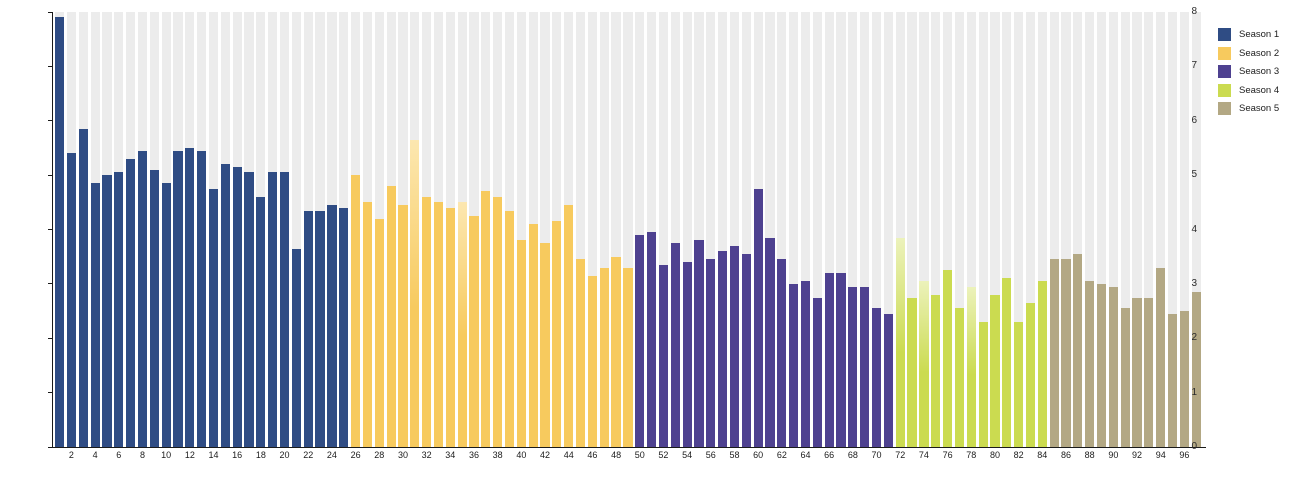 This screenshot has height=500, width=1302. What do you see at coordinates (1248, 108) in the screenshot?
I see `legend-item-season-5: Season 5` at bounding box center [1248, 108].